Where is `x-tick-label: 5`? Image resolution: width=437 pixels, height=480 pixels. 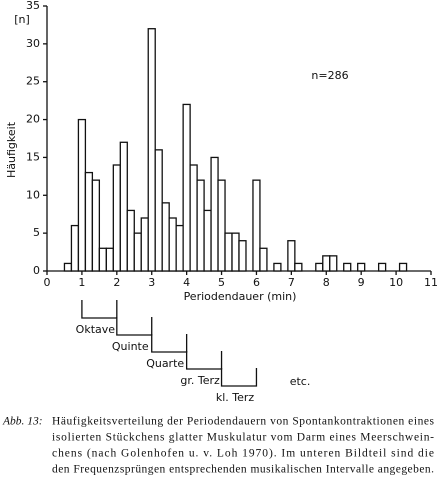
x-tick-label: 5 is located at coordinates (221, 282).